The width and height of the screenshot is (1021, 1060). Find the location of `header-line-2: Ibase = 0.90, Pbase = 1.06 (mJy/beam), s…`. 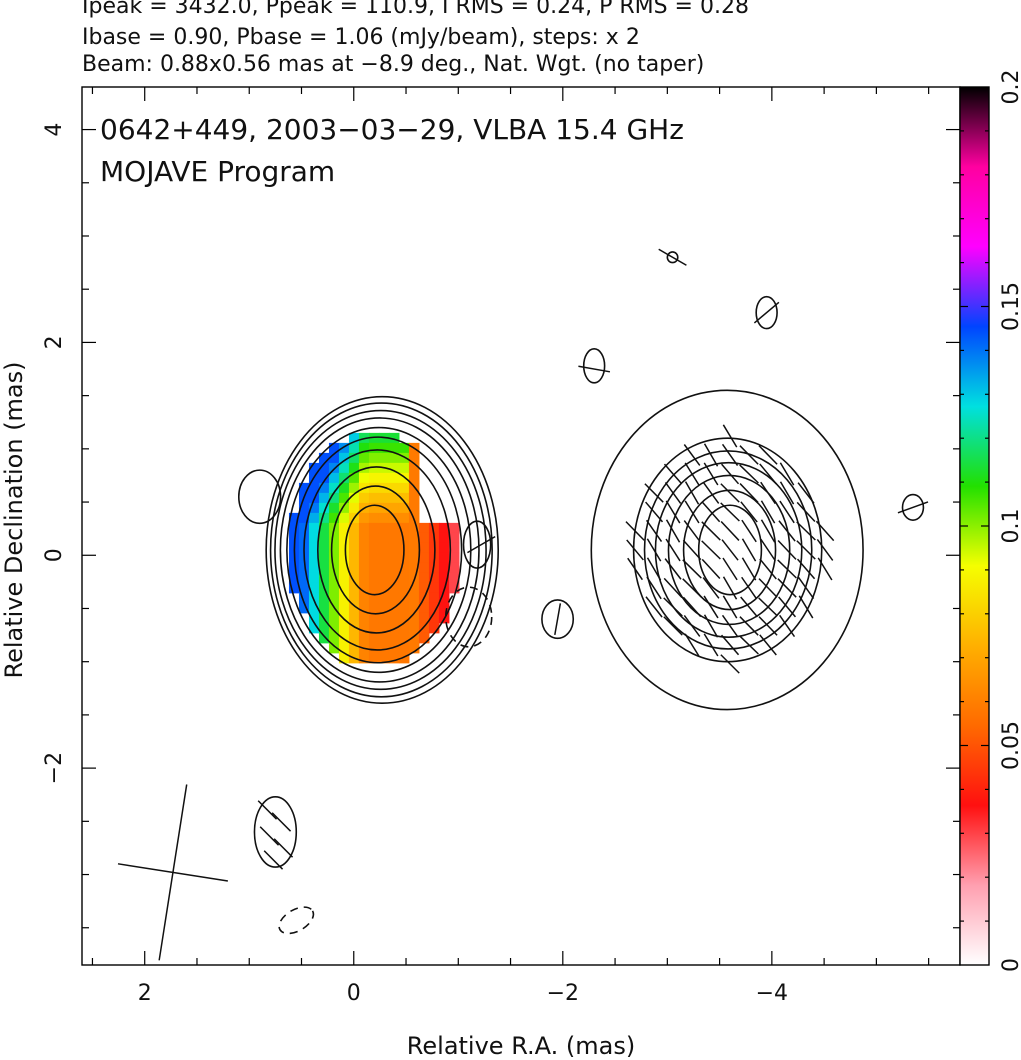

header-line-2: Ibase = 0.90, Pbase = 1.06 (mJy/beam), s… is located at coordinates (361, 37).